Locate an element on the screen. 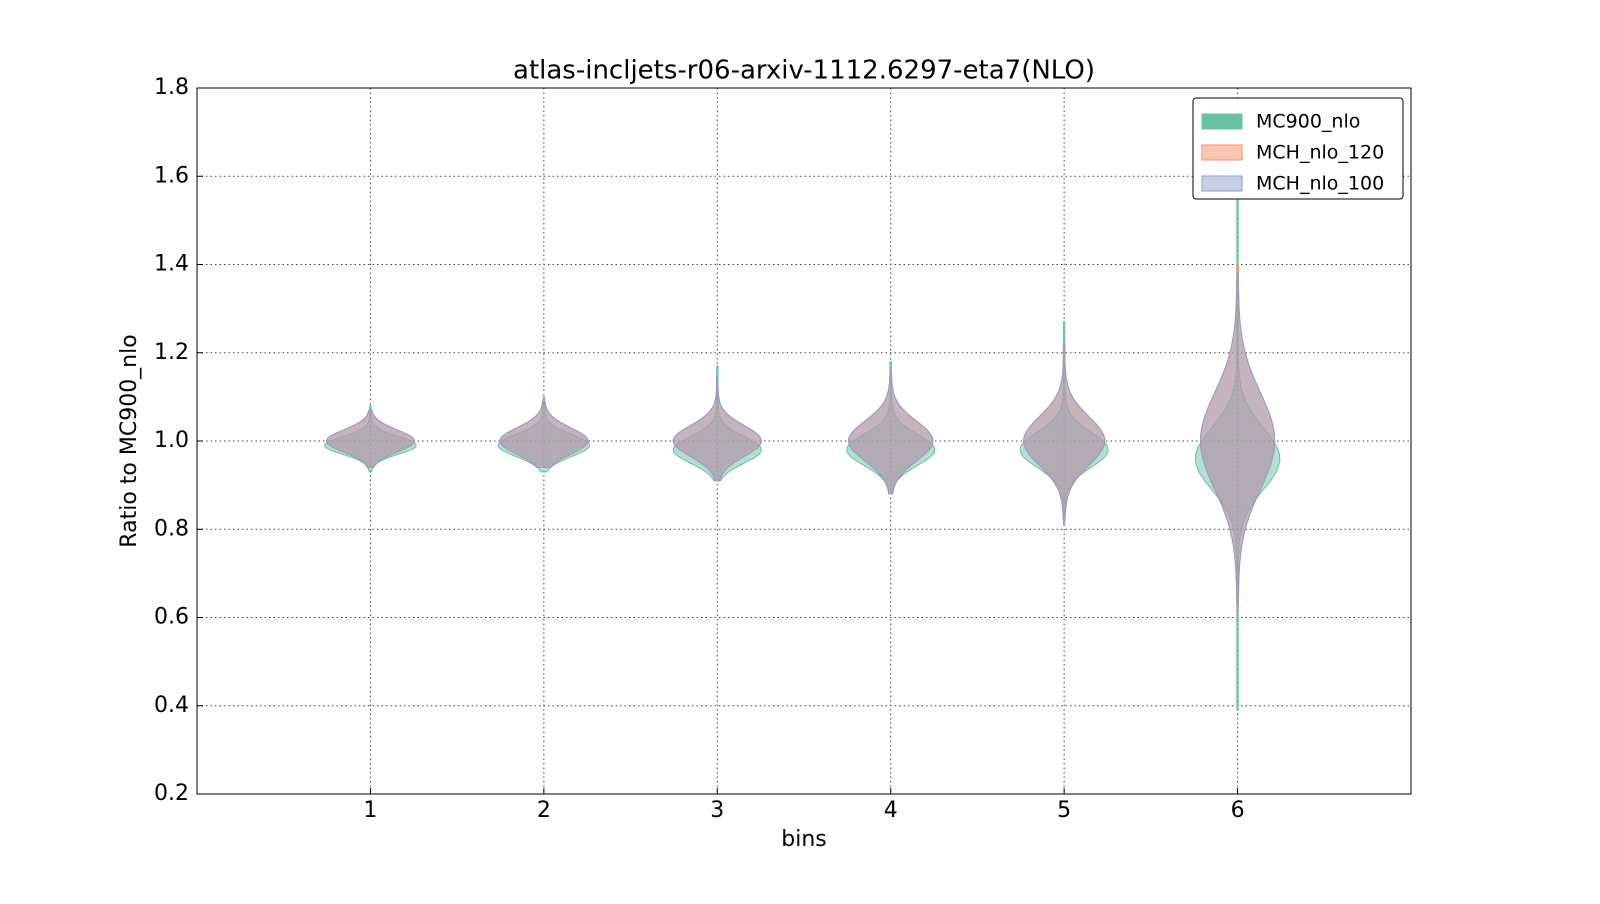  legend: MC900_nlo MCH_nlo_120 MCH_nlo_100 is located at coordinates (1298, 148).